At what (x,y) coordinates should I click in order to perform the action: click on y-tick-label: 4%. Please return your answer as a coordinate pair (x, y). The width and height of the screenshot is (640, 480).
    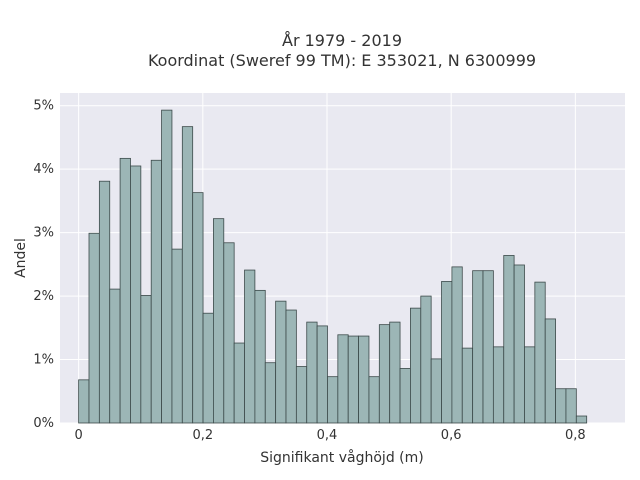
    Looking at the image, I should click on (43, 169).